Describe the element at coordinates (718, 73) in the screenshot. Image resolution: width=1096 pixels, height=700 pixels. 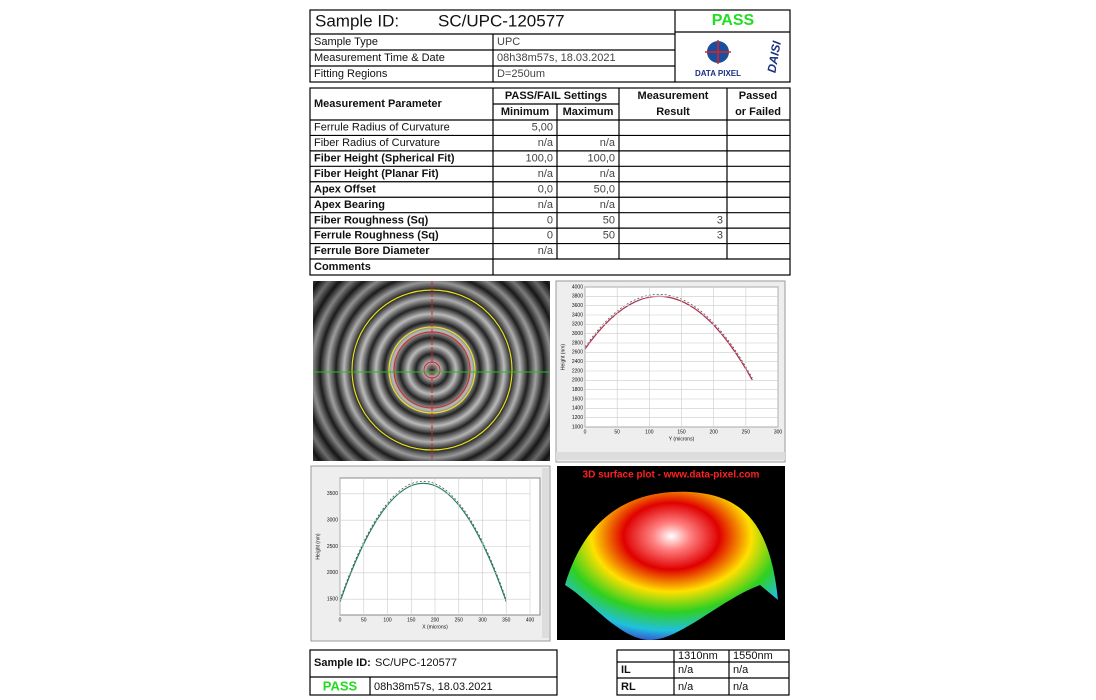
I see `logo-text: DATA PIXEL` at that location.